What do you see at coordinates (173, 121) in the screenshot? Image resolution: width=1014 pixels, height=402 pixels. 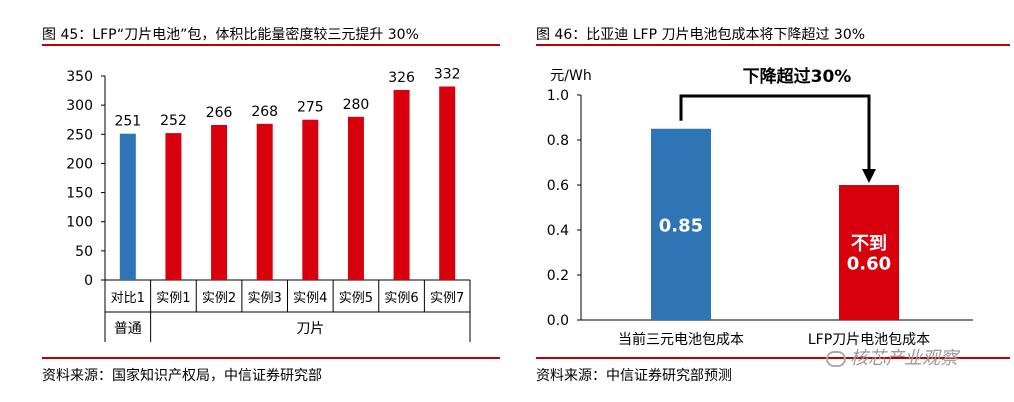 I see `data-label: 252` at bounding box center [173, 121].